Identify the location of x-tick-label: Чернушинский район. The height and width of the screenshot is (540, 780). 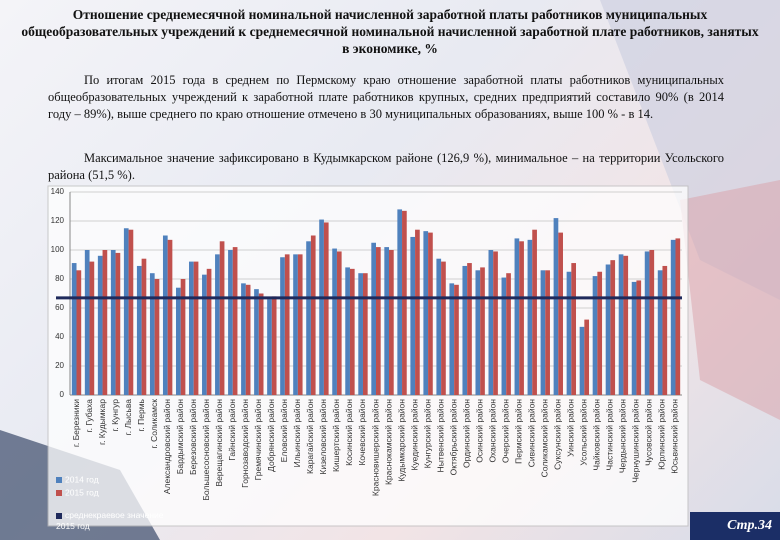
(636, 441).